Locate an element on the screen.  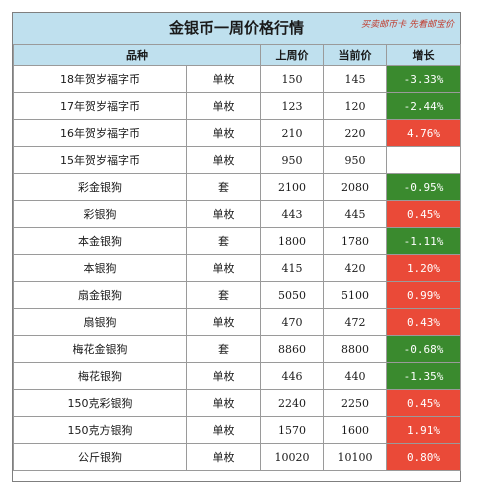
last-week-price-cell: 10020 is located at coordinates (292, 457).